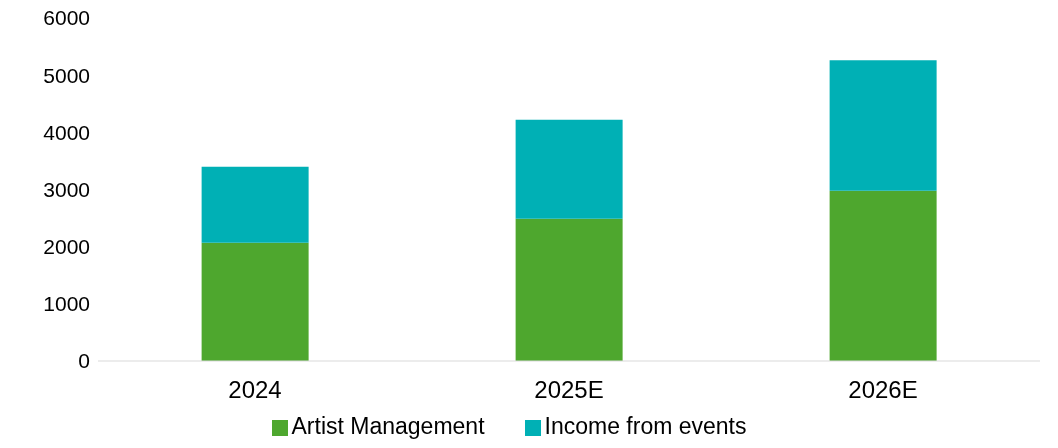 This screenshot has height=448, width=1058. I want to click on y-tick-label: 1000, so click(66, 304).